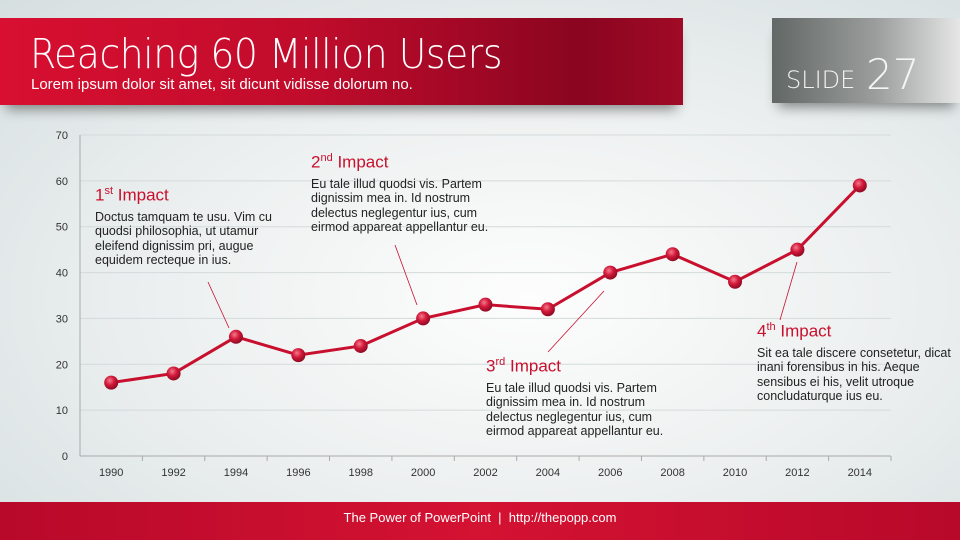 The width and height of the screenshot is (960, 540). I want to click on slide-number-box: SLIDE 27, so click(866, 60).